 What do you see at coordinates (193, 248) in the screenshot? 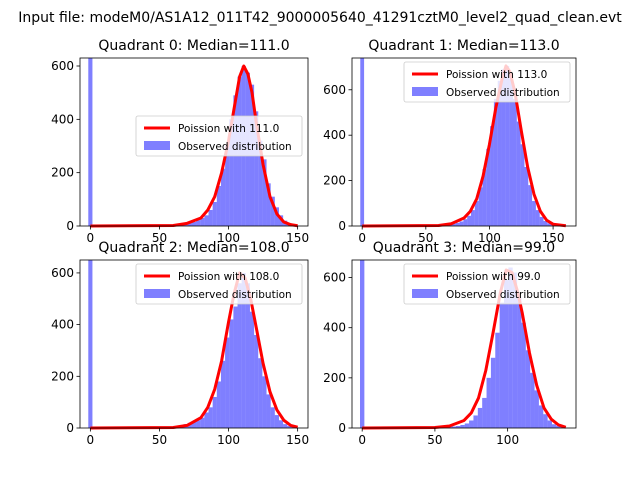
I see `chart-title: Quadrant 2: Median=108.0` at bounding box center [193, 248].